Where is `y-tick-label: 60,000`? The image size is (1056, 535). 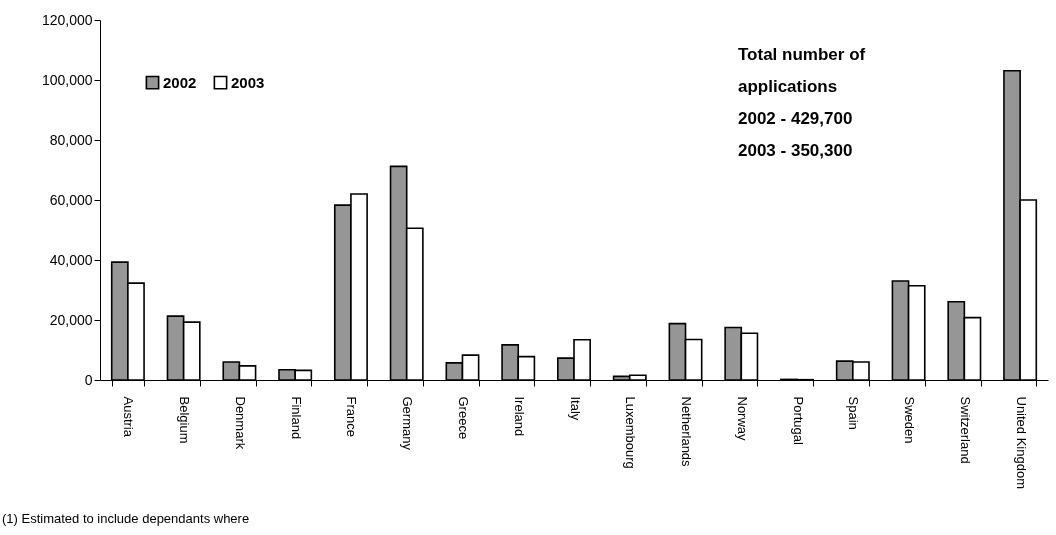 y-tick-label: 60,000 is located at coordinates (71, 199).